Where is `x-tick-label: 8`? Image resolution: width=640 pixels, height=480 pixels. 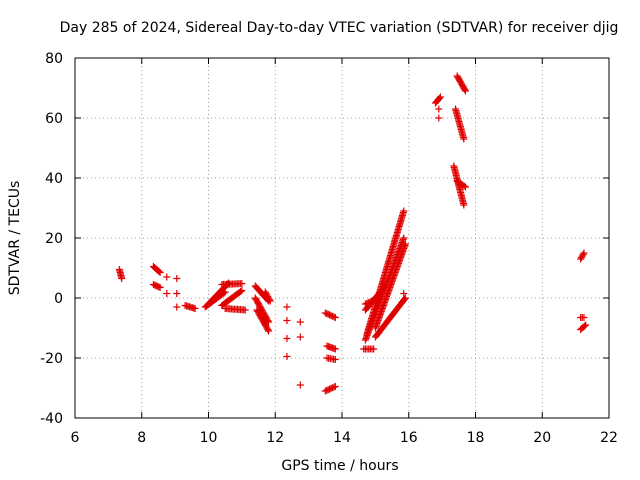 x-tick-label: 8 is located at coordinates (141, 438).